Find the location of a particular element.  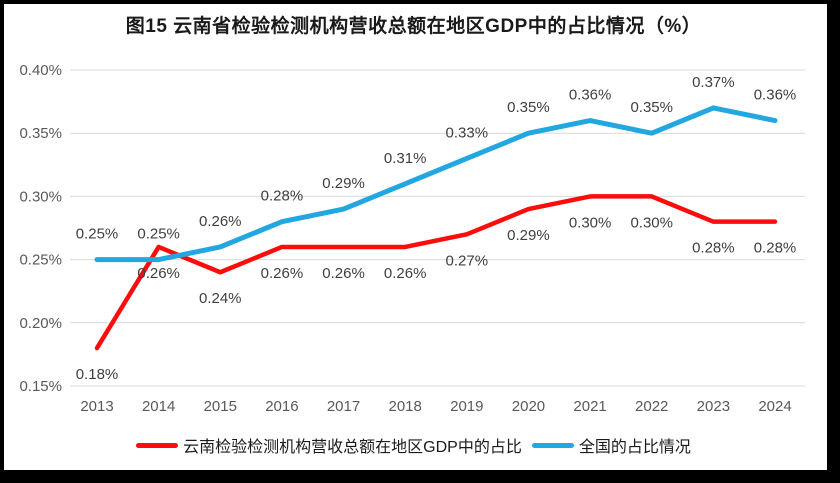

x-axis-tick-label: 2015 is located at coordinates (220, 406).